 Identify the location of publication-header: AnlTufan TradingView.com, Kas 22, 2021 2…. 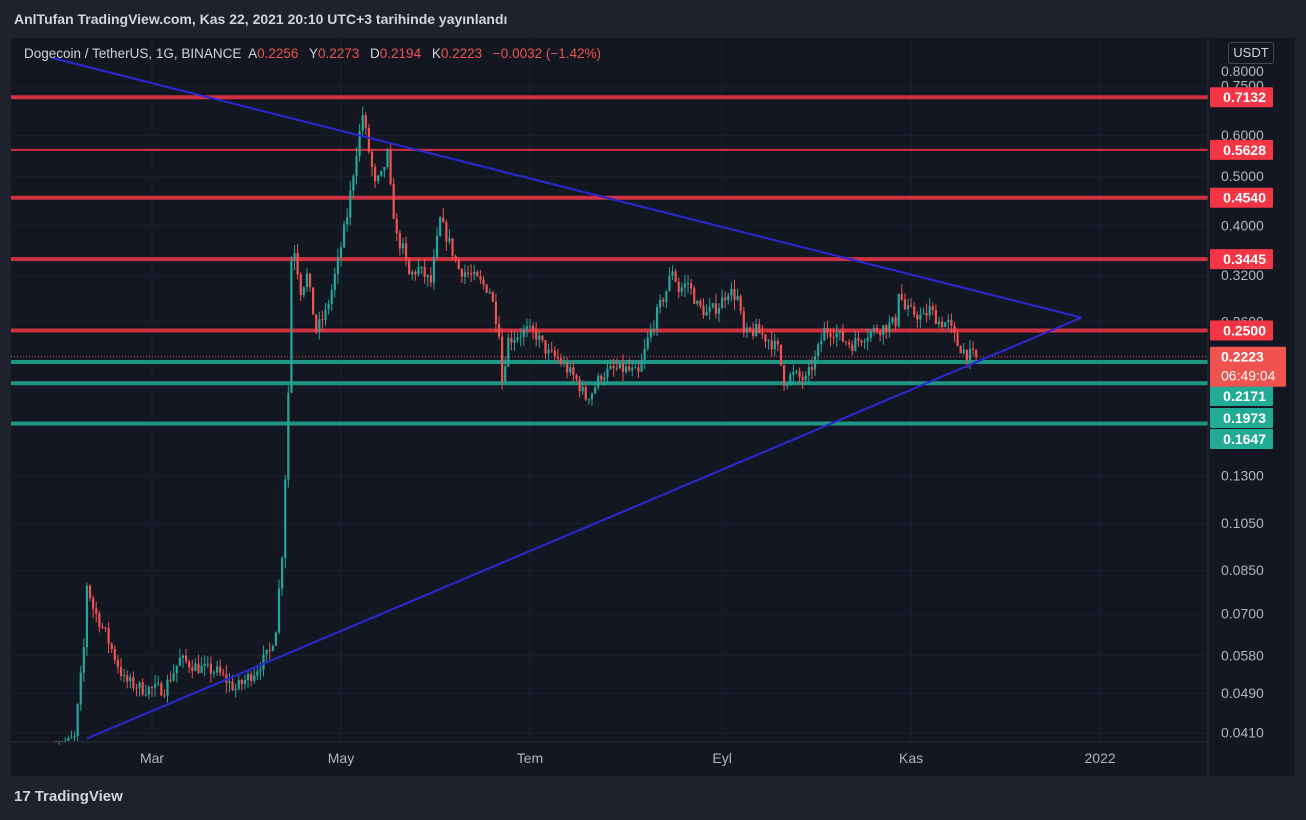
(653, 19).